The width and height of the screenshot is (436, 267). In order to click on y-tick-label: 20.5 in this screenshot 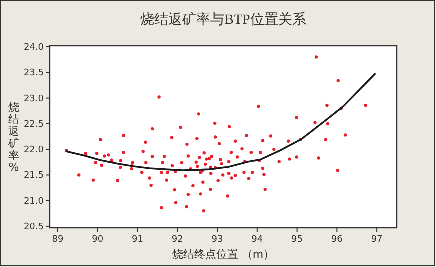, I will do `click(34, 227)`.